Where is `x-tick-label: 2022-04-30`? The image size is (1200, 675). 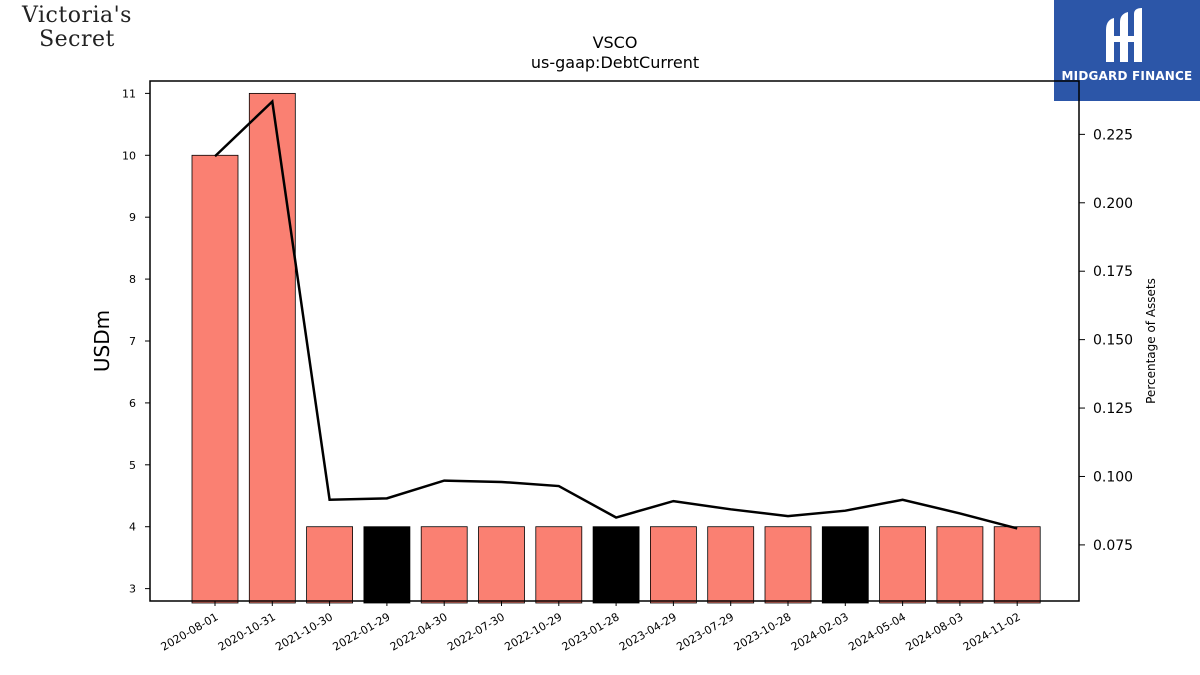
x-tick-label: 2022-04-30 is located at coordinates (419, 631).